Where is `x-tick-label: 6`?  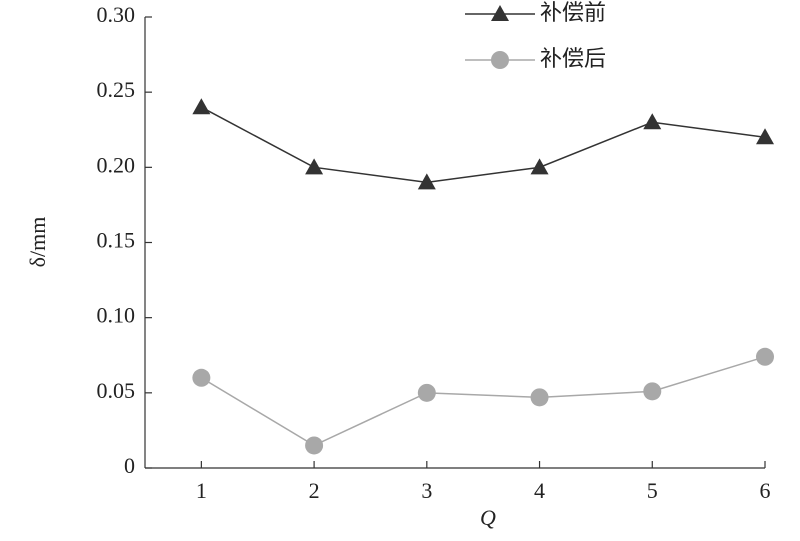
x-tick-label: 6 is located at coordinates (765, 490).